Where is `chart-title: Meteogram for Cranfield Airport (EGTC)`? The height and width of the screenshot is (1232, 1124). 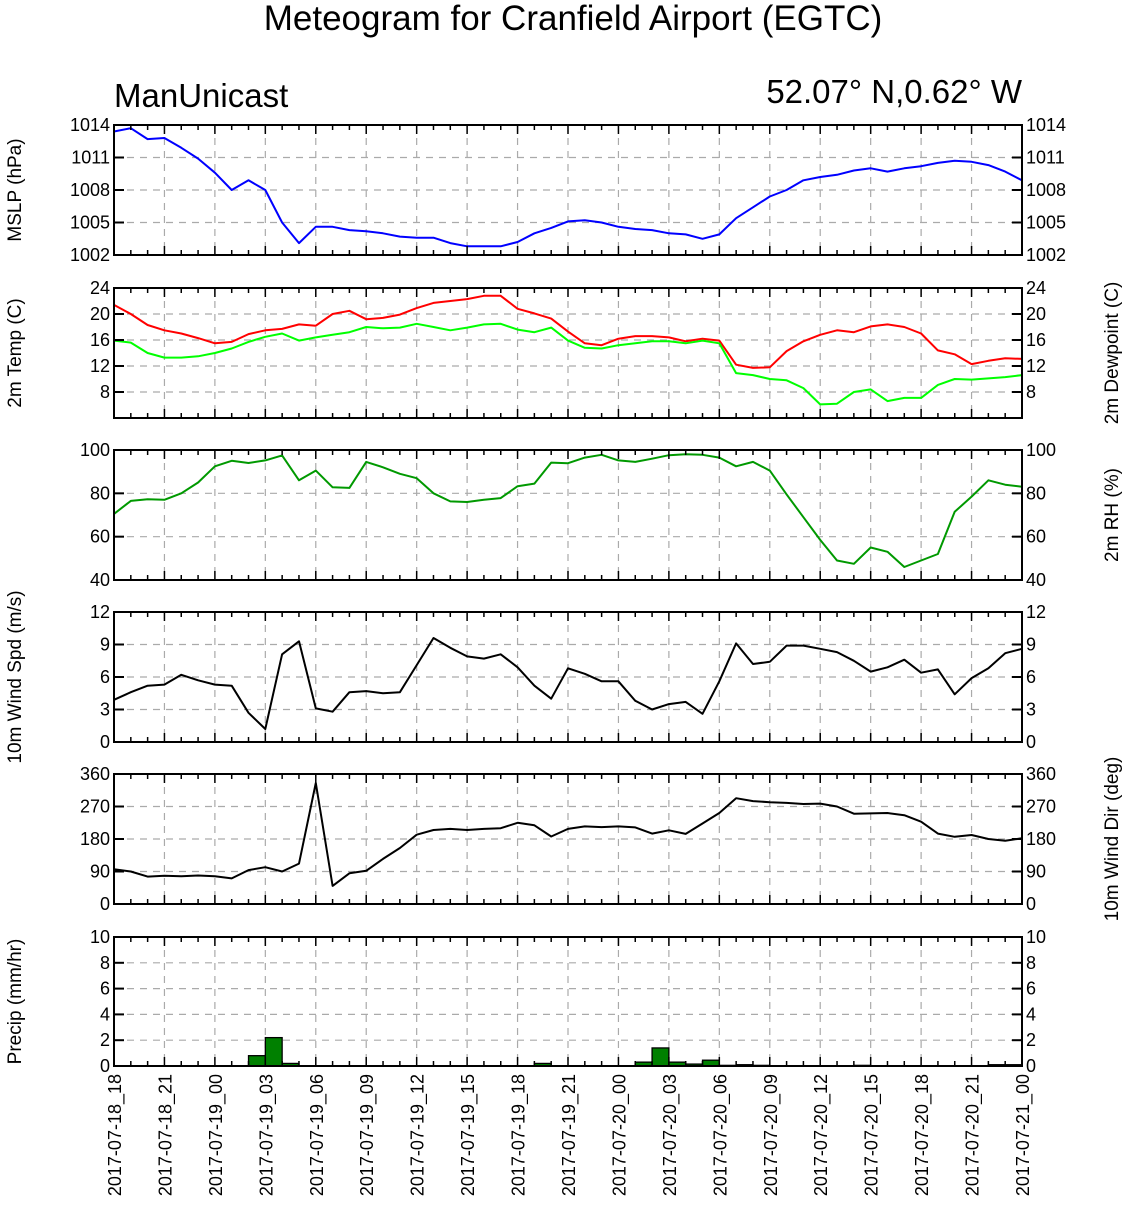
chart-title: Meteogram for Cranfield Airport (EGTC) is located at coordinates (573, 19).